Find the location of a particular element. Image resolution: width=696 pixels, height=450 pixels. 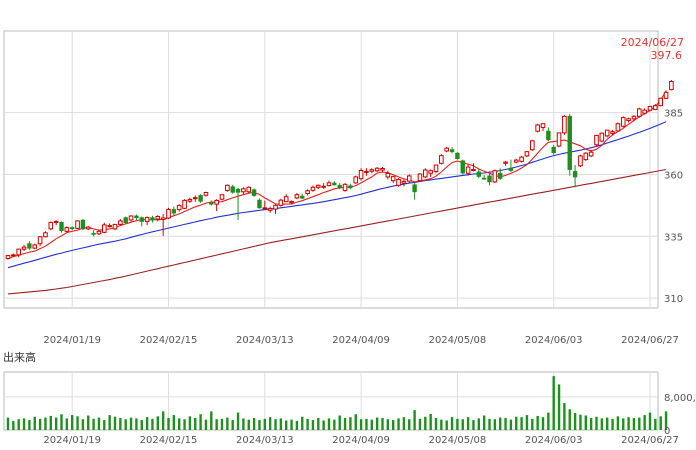

volume-panel-label: 出来高 is located at coordinates (19, 357).